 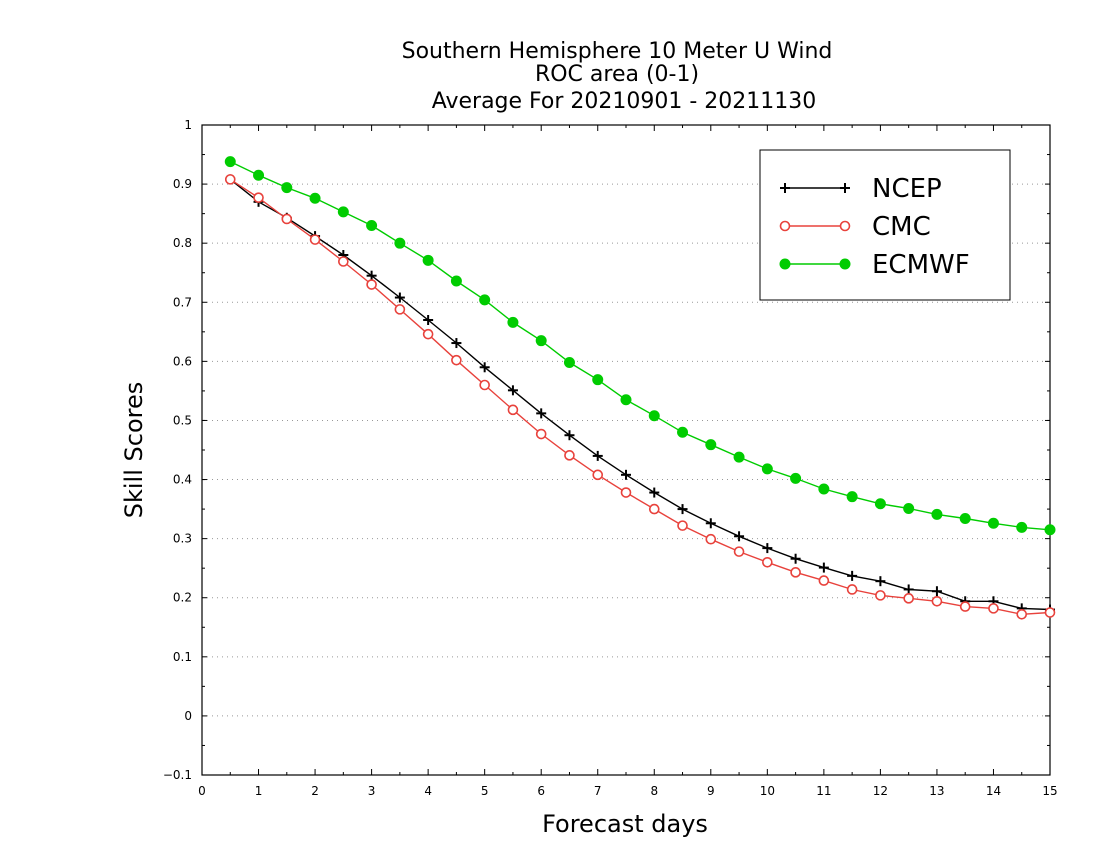 What do you see at coordinates (993, 791) in the screenshot?
I see `x-tick-label: 14` at bounding box center [993, 791].